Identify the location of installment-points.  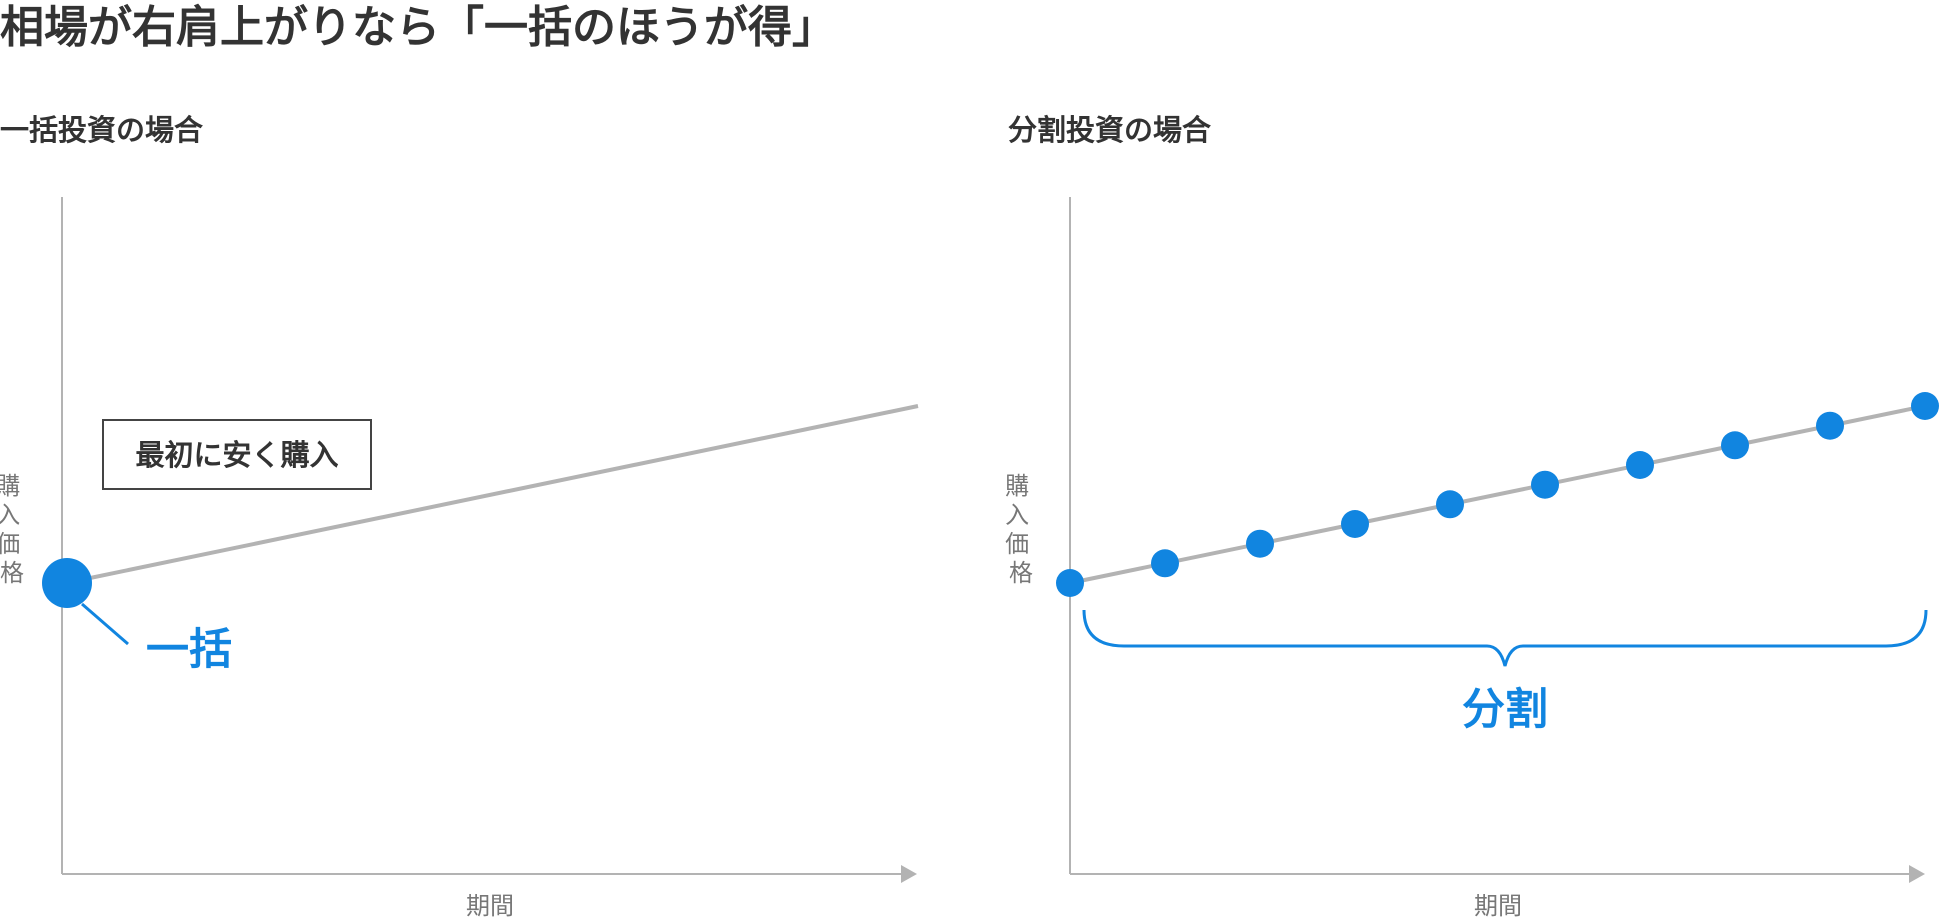
(1497, 494).